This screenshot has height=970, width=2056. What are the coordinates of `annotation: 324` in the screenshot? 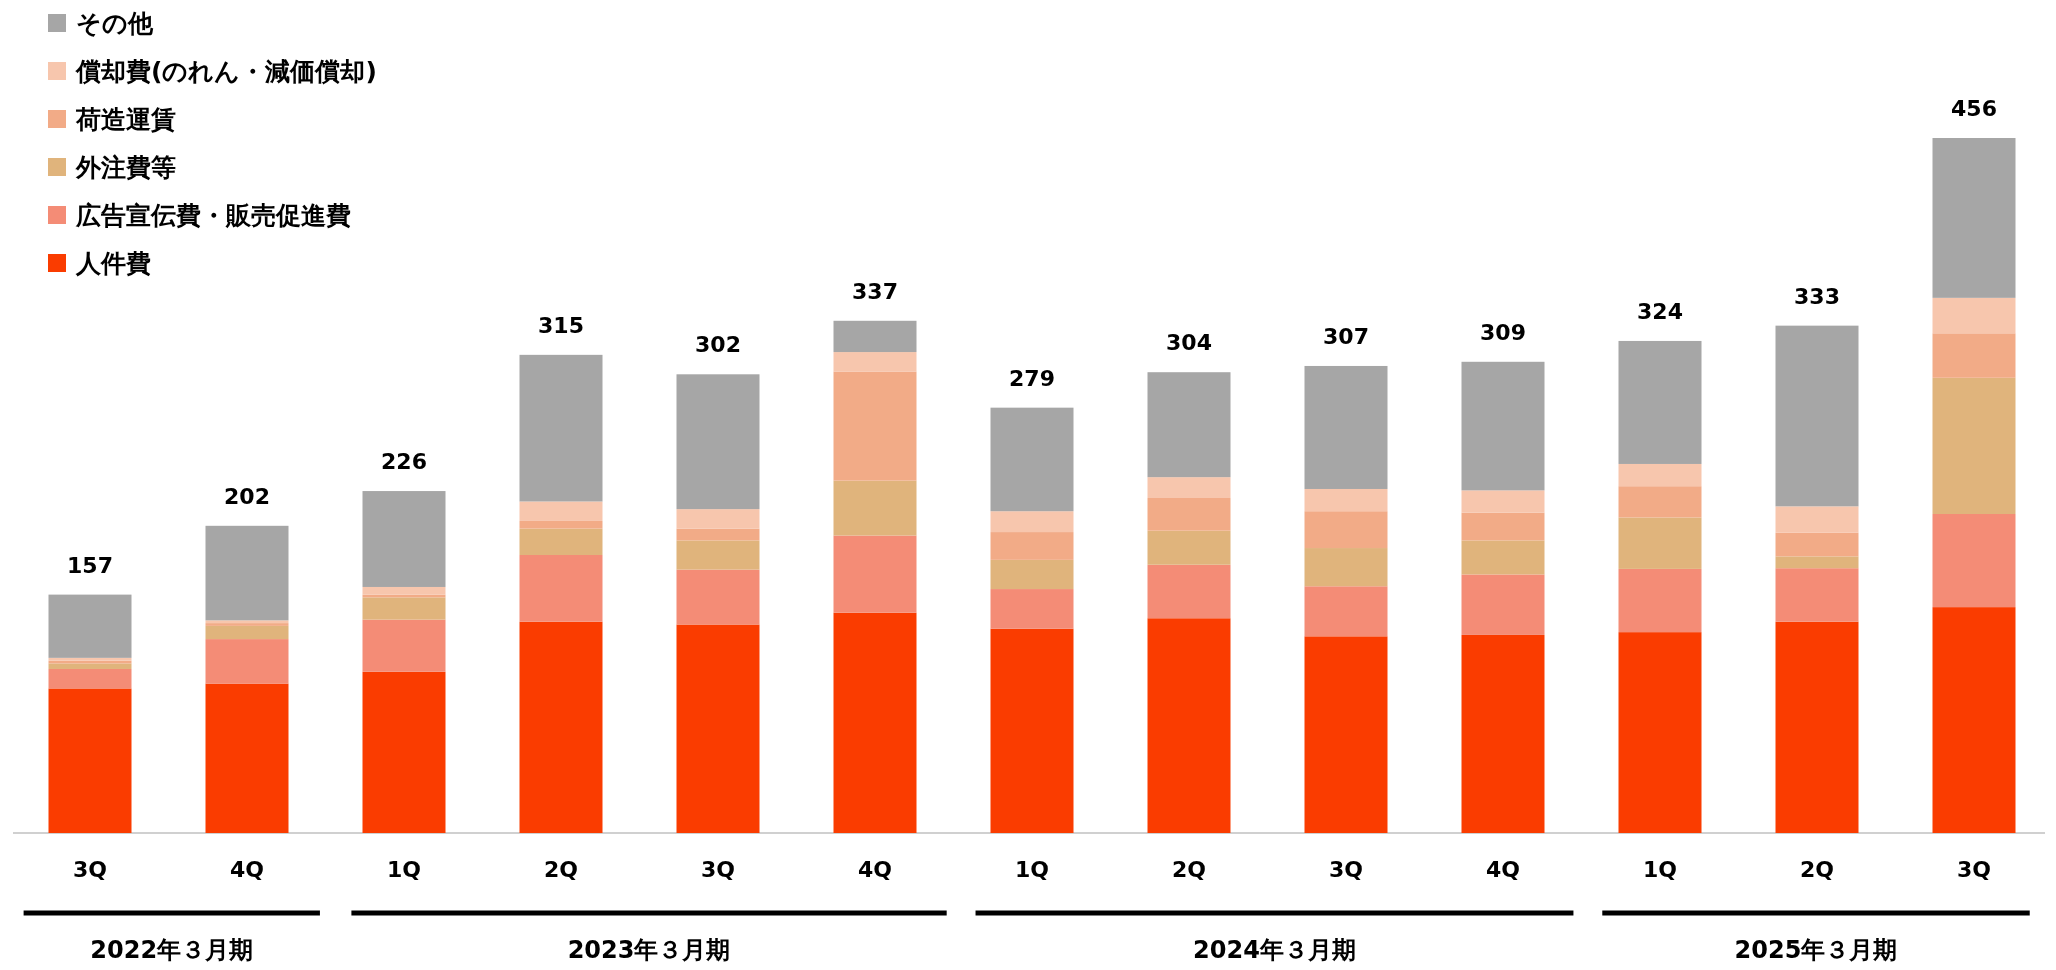 It's located at (1660, 311).